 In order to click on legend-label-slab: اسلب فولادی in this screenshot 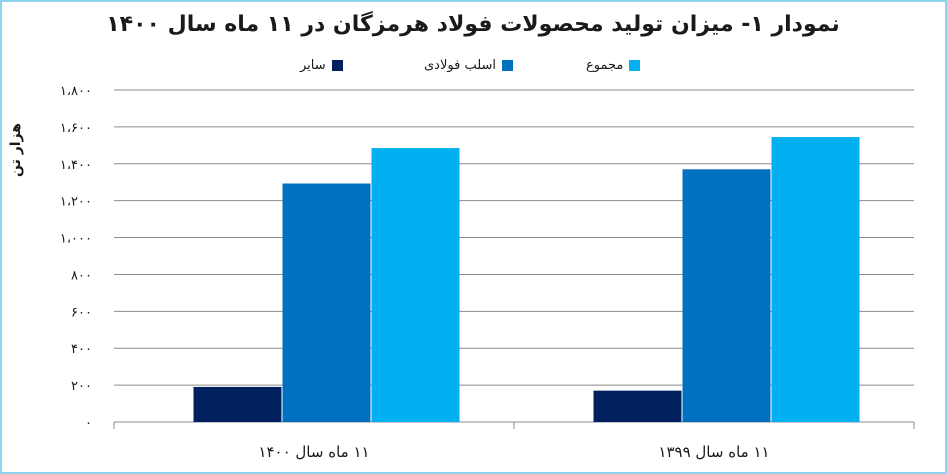, I will do `click(460, 65)`.